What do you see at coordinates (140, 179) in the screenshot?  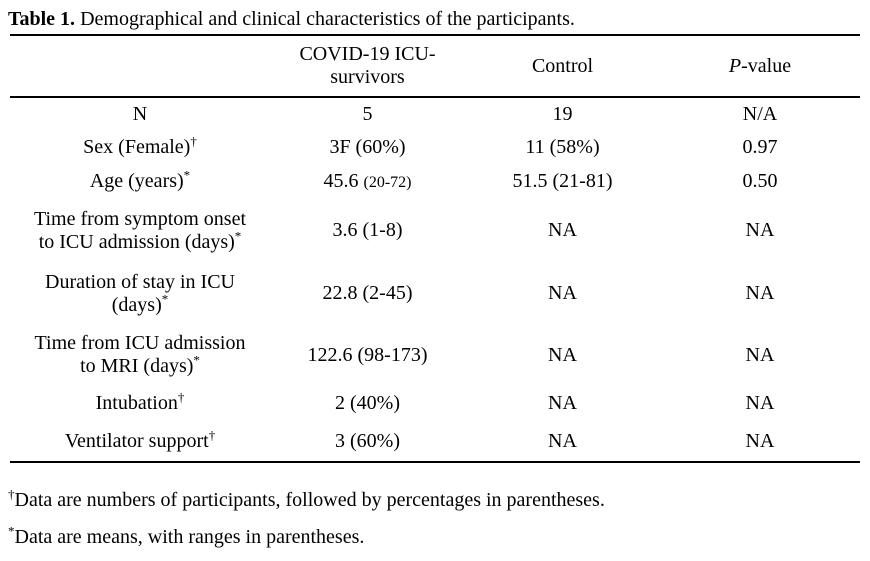 I see `row-label: Age (years)*` at bounding box center [140, 179].